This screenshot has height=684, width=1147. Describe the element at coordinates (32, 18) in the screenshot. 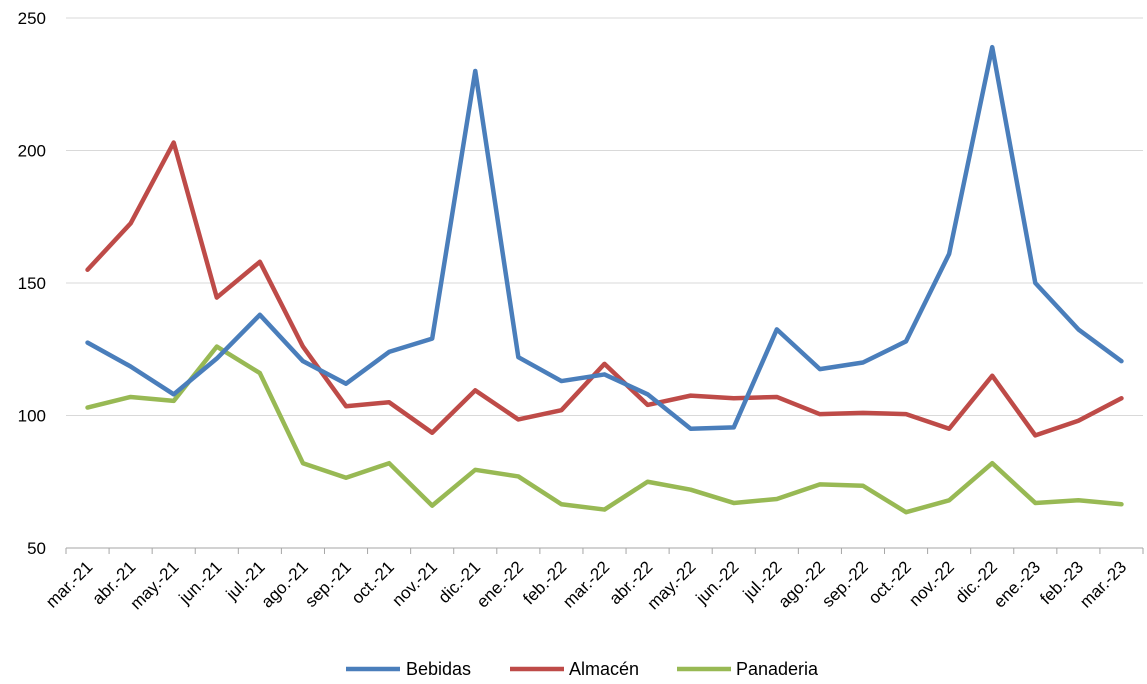

I see `y-tick-label: 250` at that location.